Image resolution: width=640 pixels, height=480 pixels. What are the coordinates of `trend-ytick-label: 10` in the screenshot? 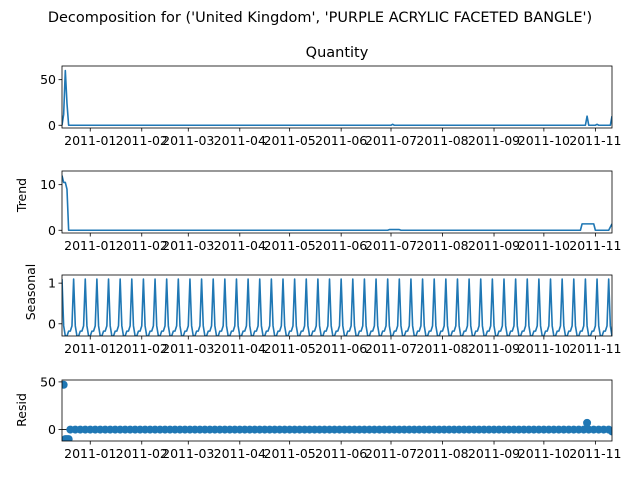 It's located at (48, 184).